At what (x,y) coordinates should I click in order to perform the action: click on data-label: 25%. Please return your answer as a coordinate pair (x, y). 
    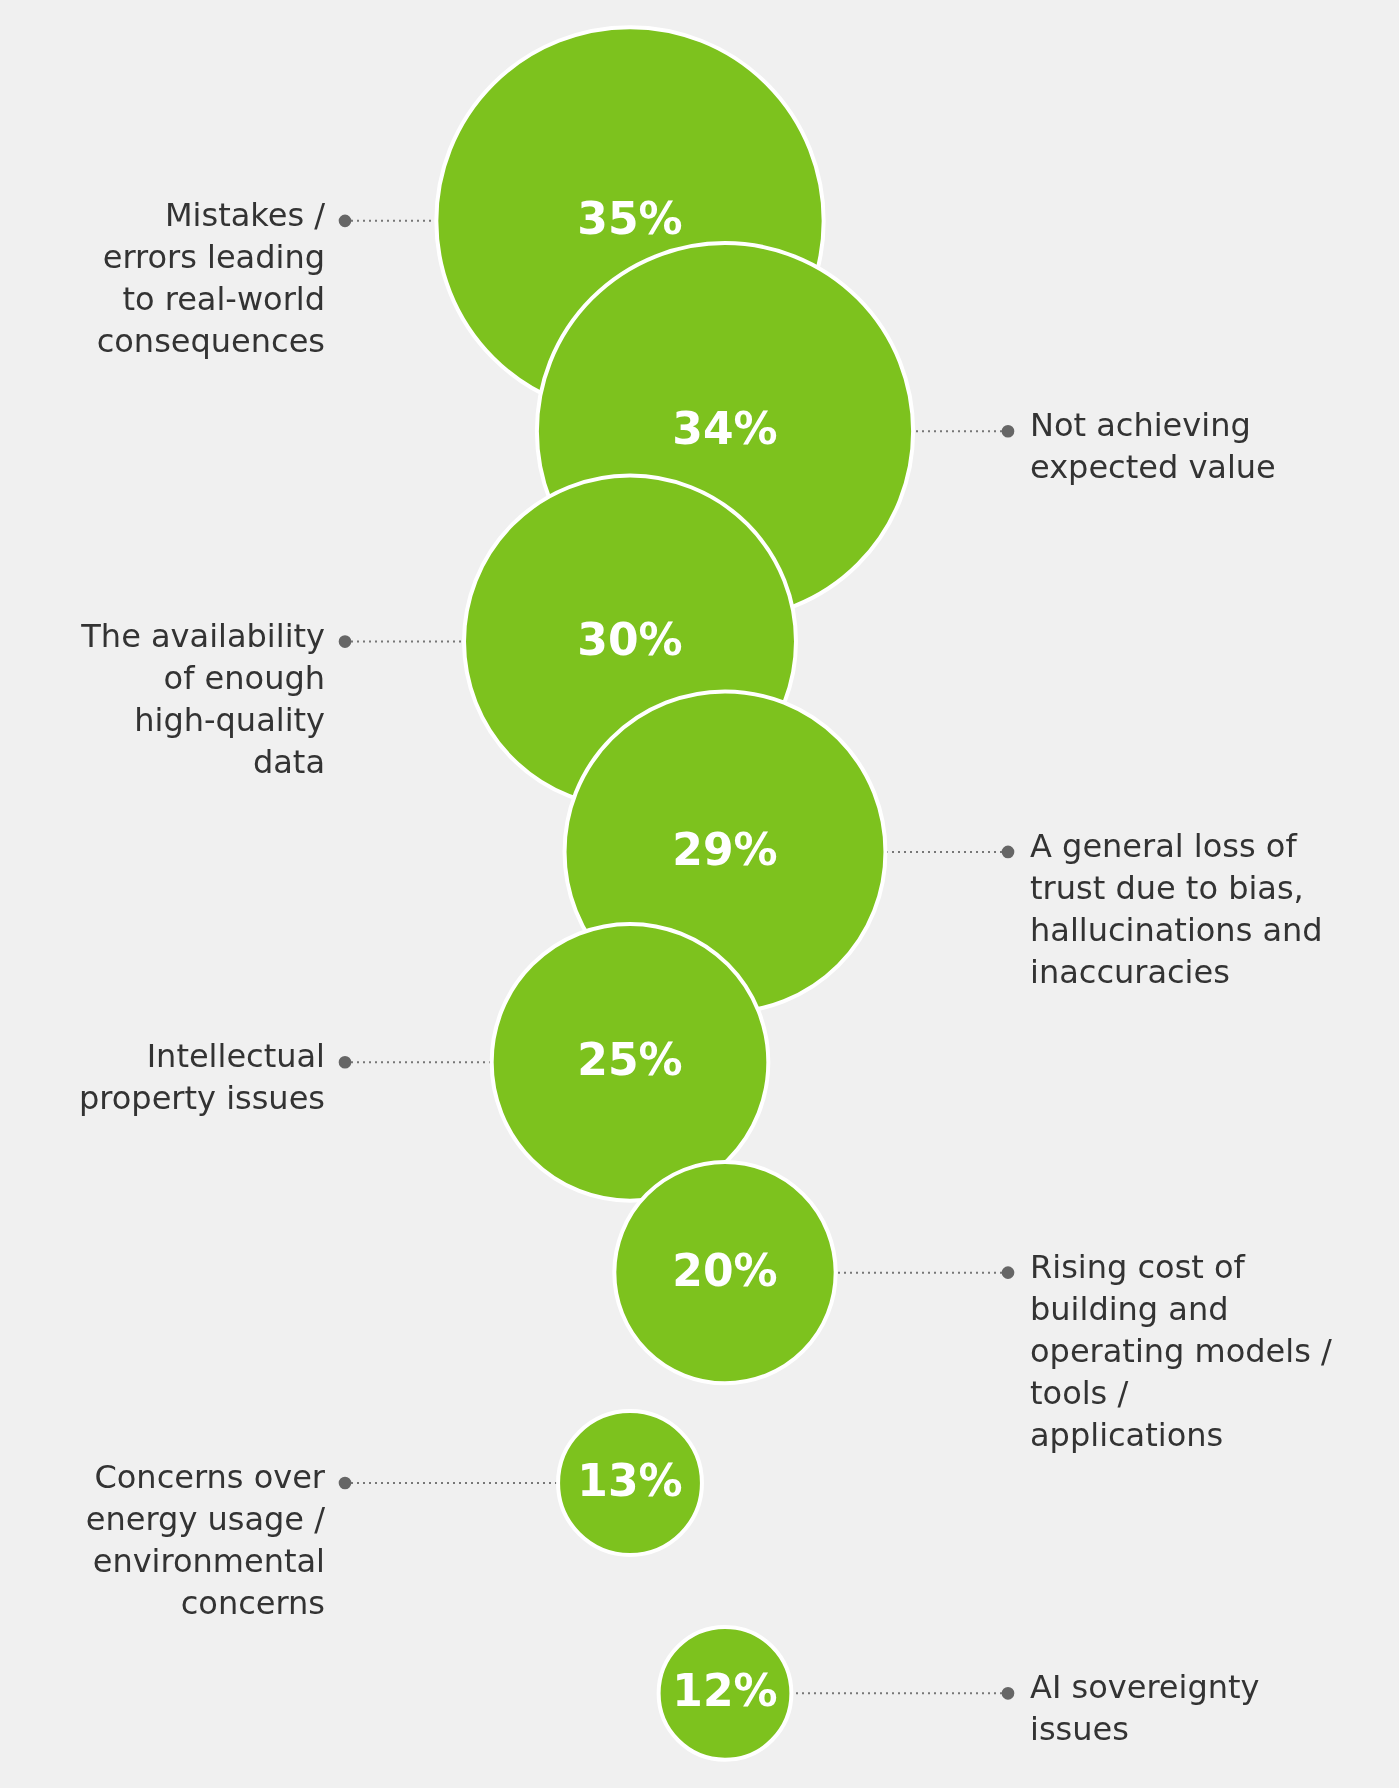
    Looking at the image, I should click on (630, 1060).